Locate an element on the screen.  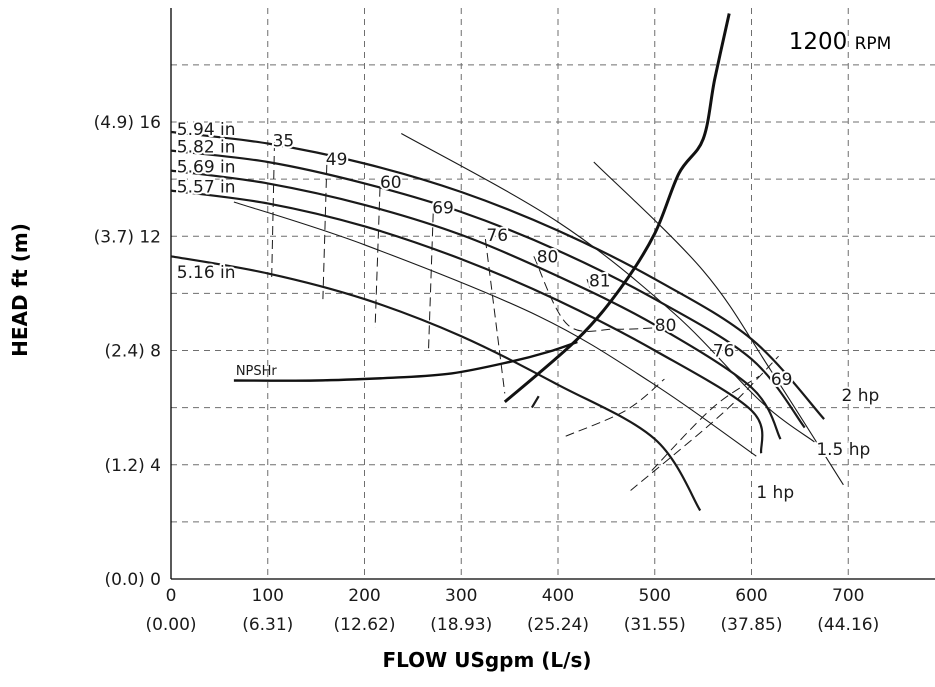
rpm-annotation: 1200 RPM is located at coordinates (840, 42).